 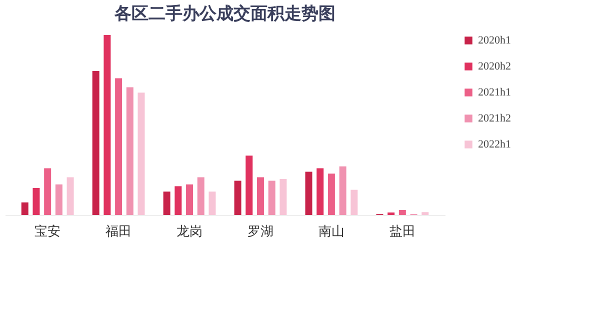 I want to click on chart-title: 各区二手办公成交面积走势图, so click(x=225, y=14).